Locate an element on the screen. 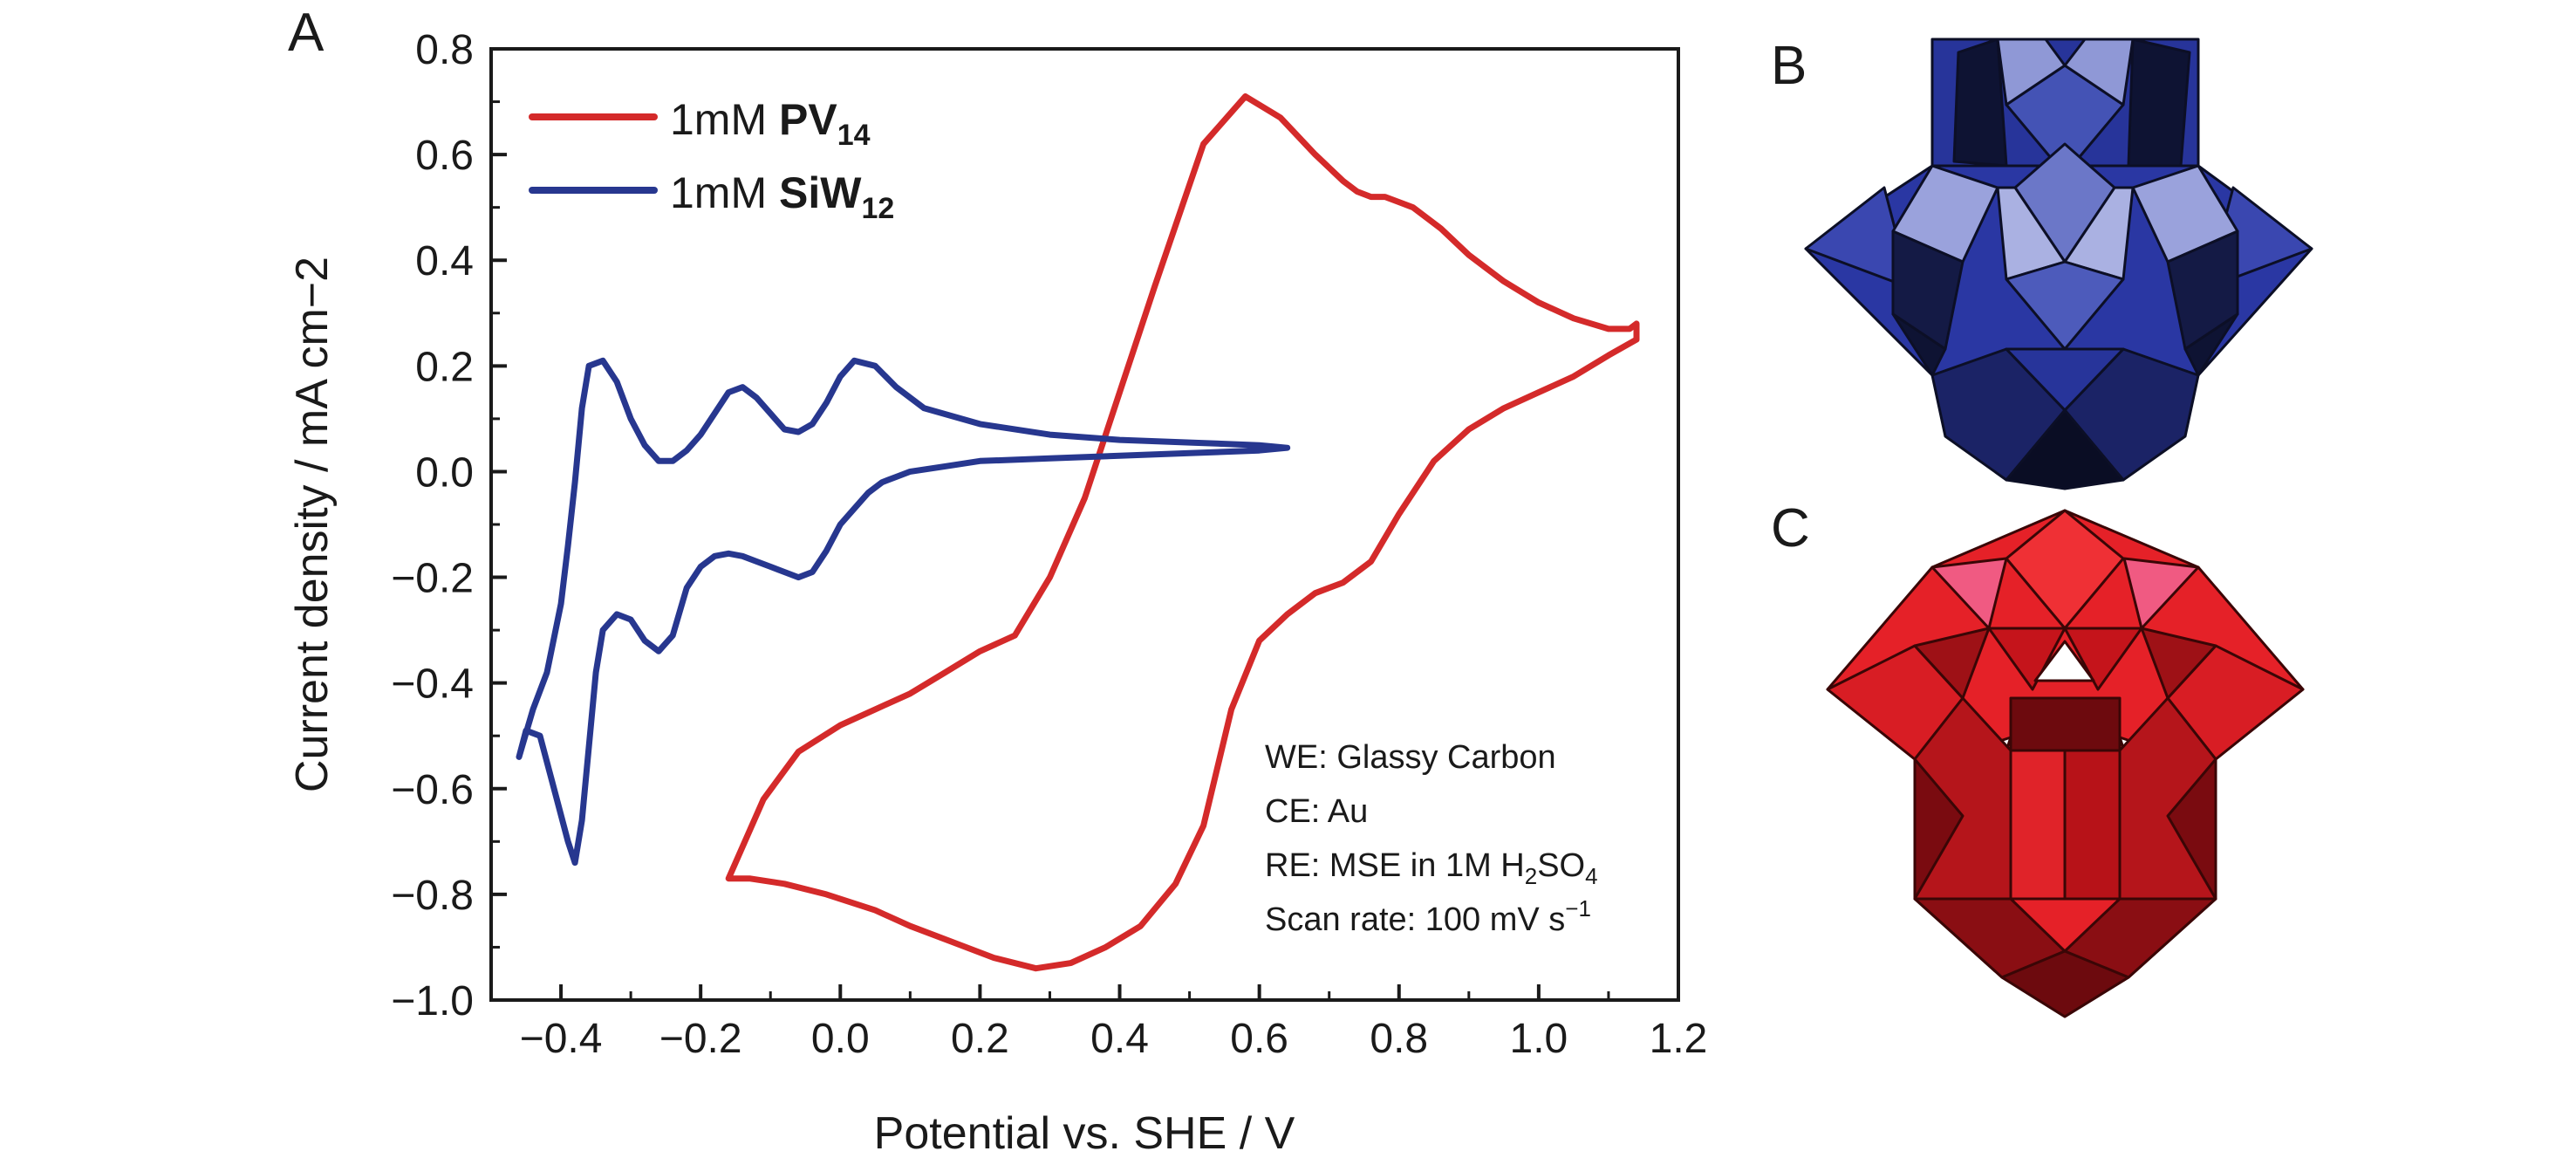 The height and width of the screenshot is (1158, 2576). y-tick-label: 0.2 is located at coordinates (444, 367).